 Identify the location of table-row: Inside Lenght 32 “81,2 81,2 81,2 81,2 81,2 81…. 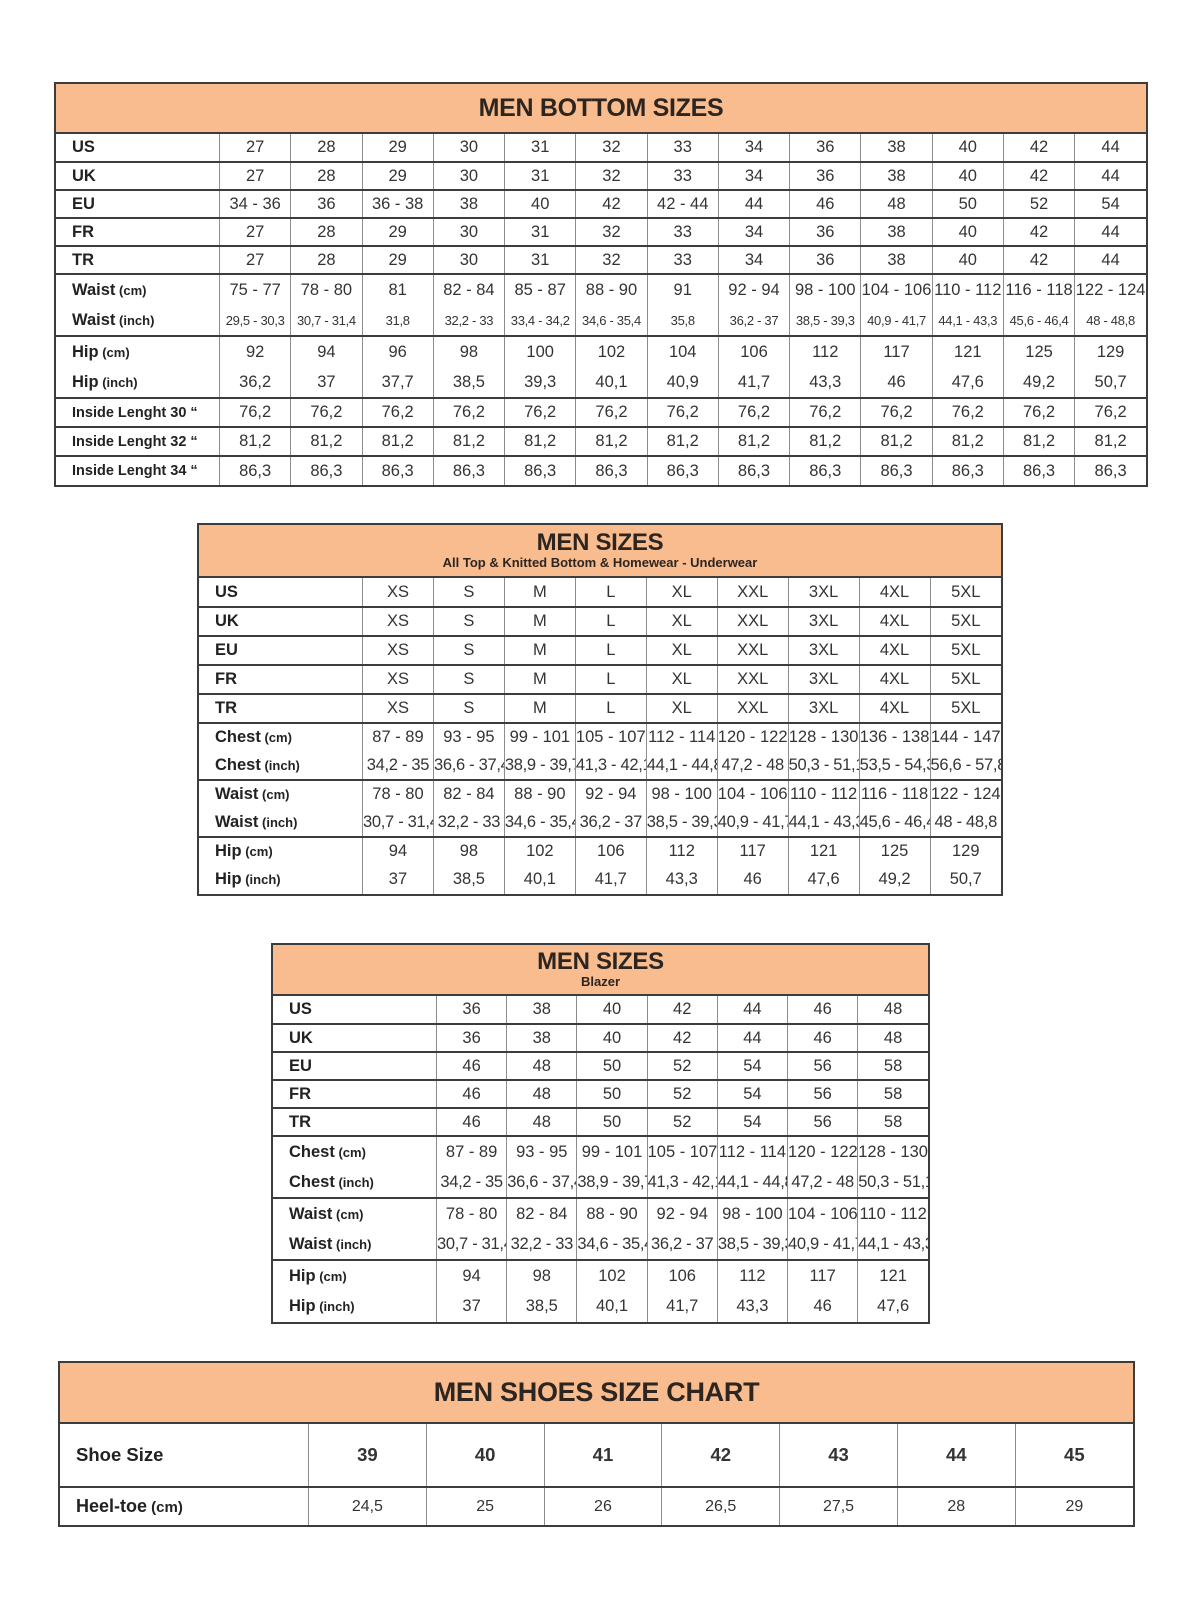
(601, 441).